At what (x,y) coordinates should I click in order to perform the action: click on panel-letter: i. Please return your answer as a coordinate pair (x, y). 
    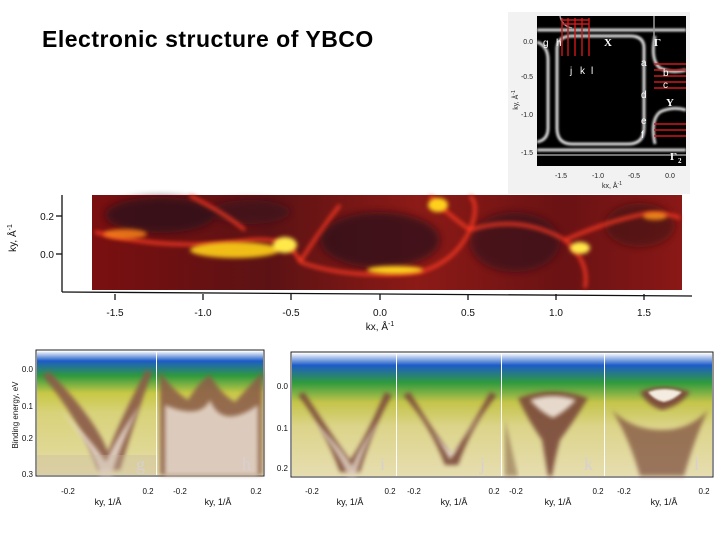
    Looking at the image, I should click on (382, 464).